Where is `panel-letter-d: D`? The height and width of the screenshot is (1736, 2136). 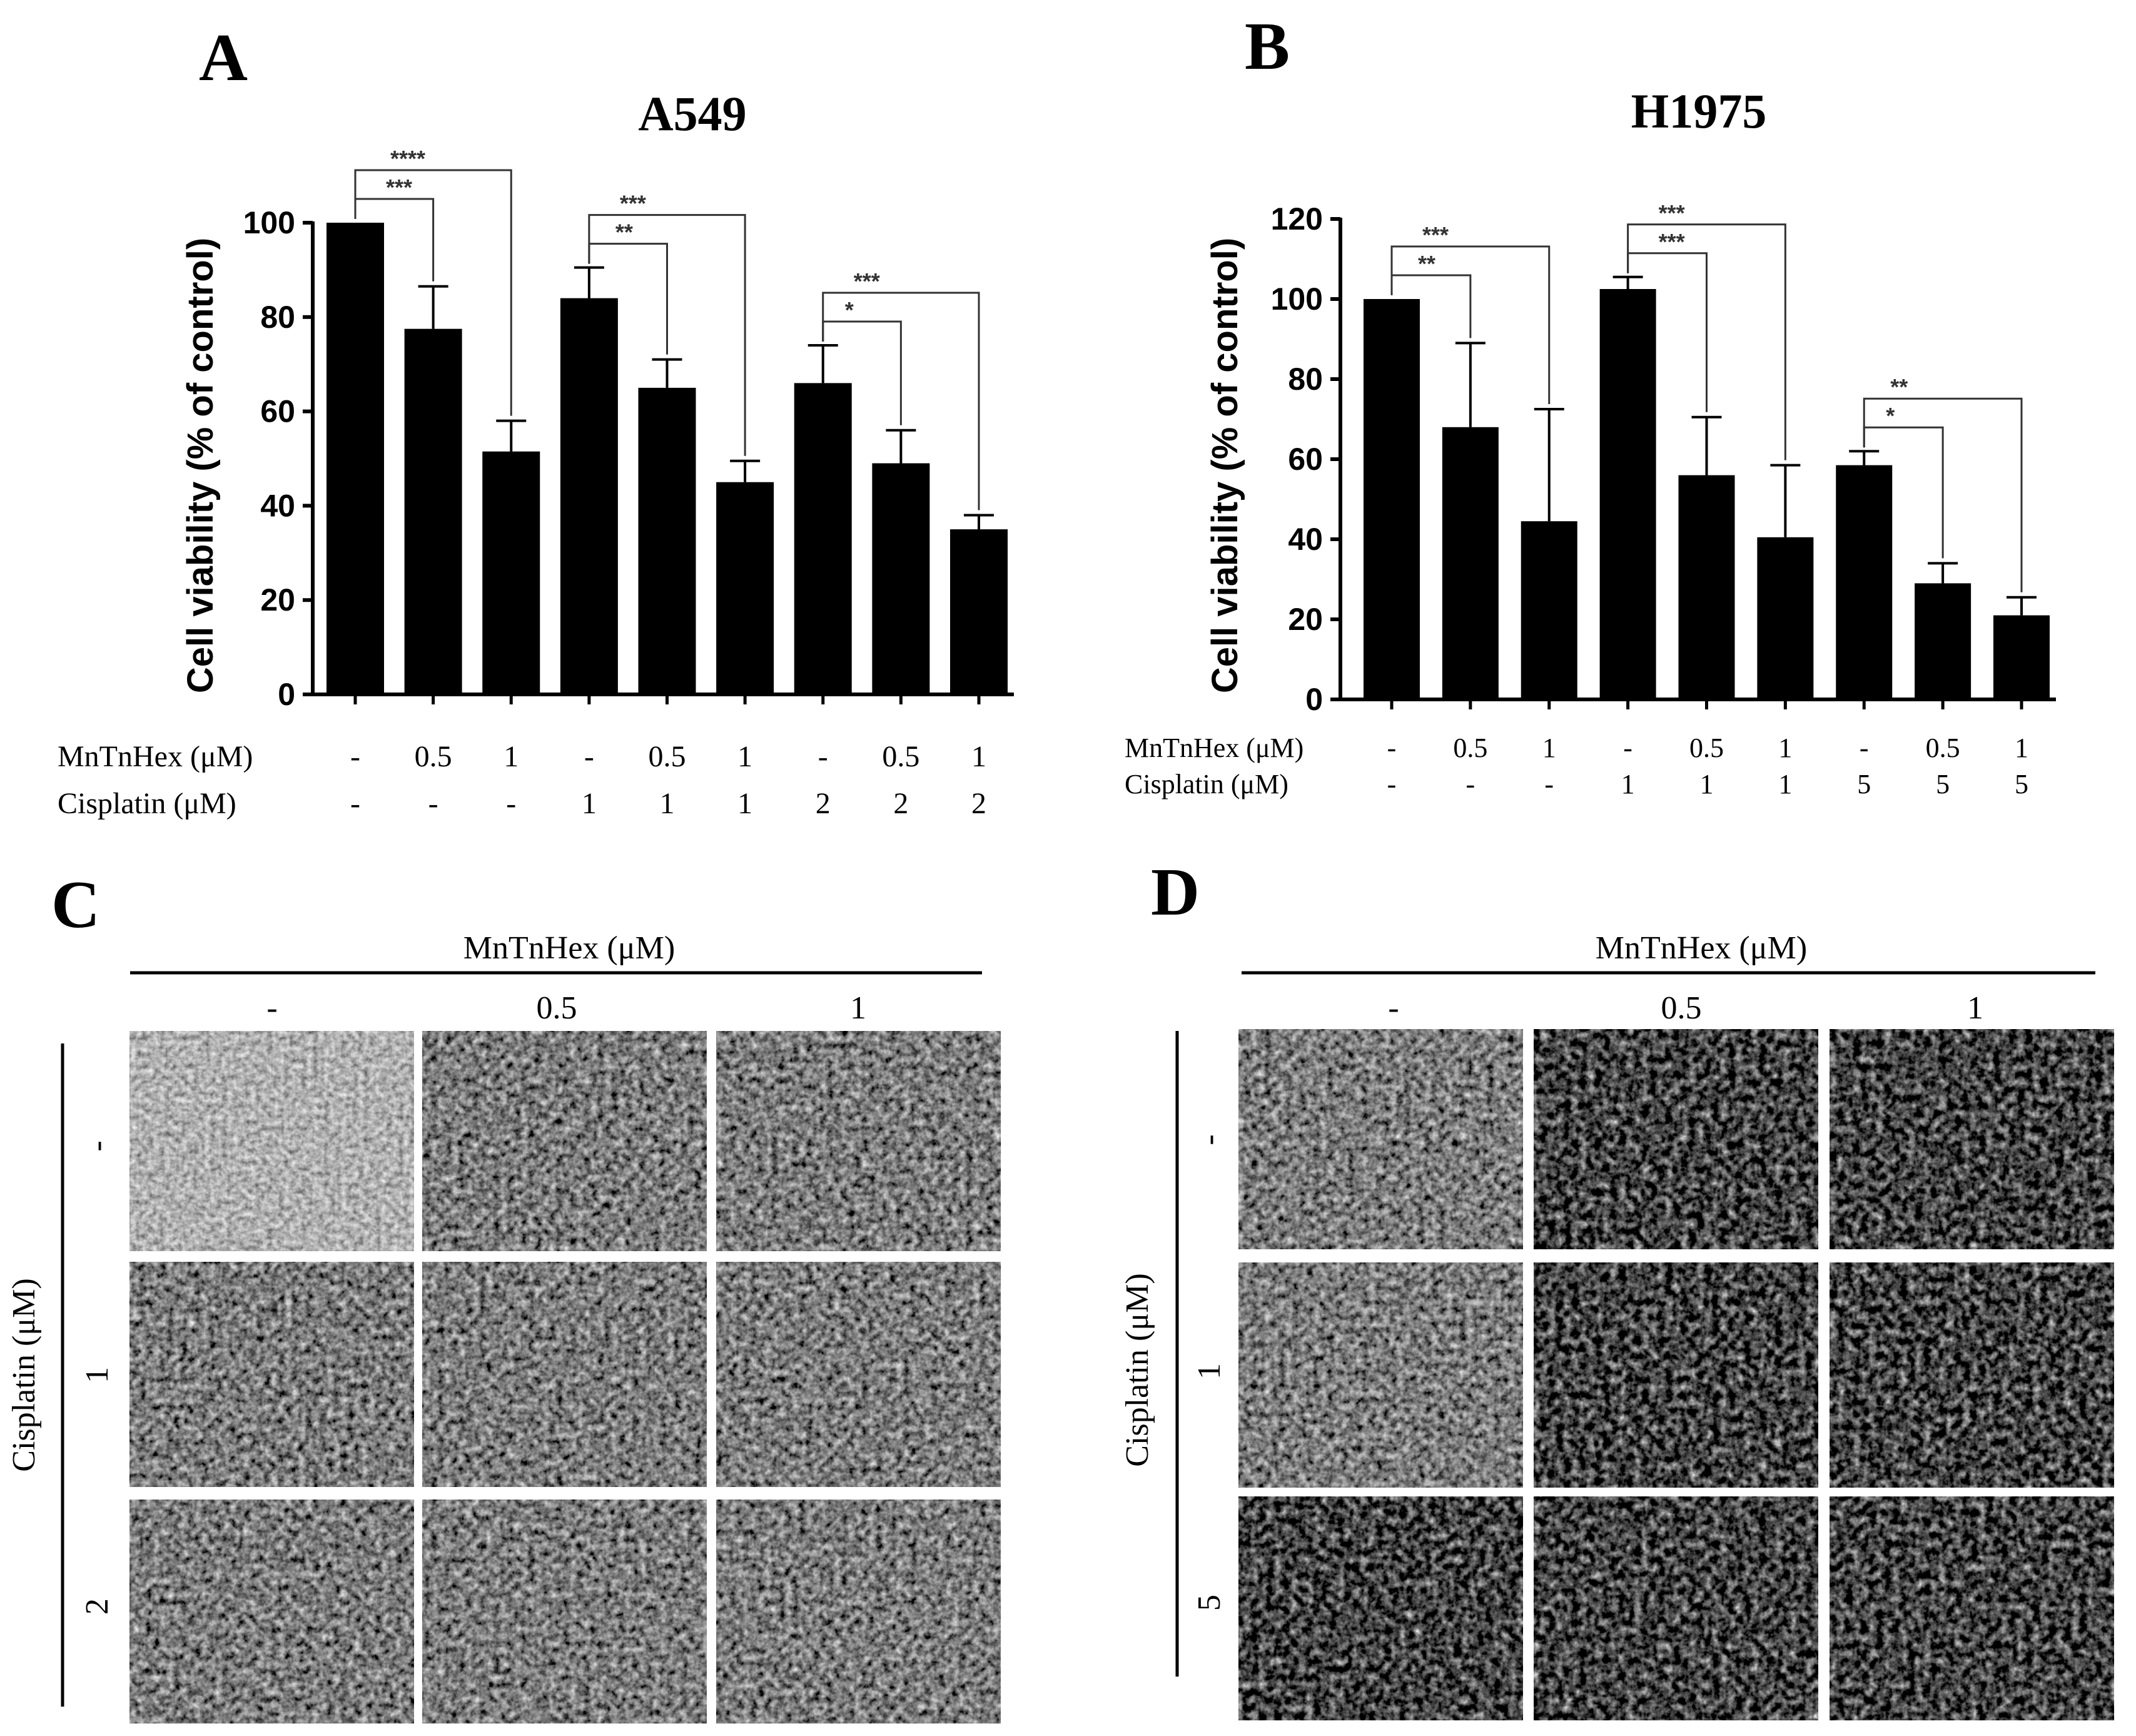 panel-letter-d: D is located at coordinates (1175, 893).